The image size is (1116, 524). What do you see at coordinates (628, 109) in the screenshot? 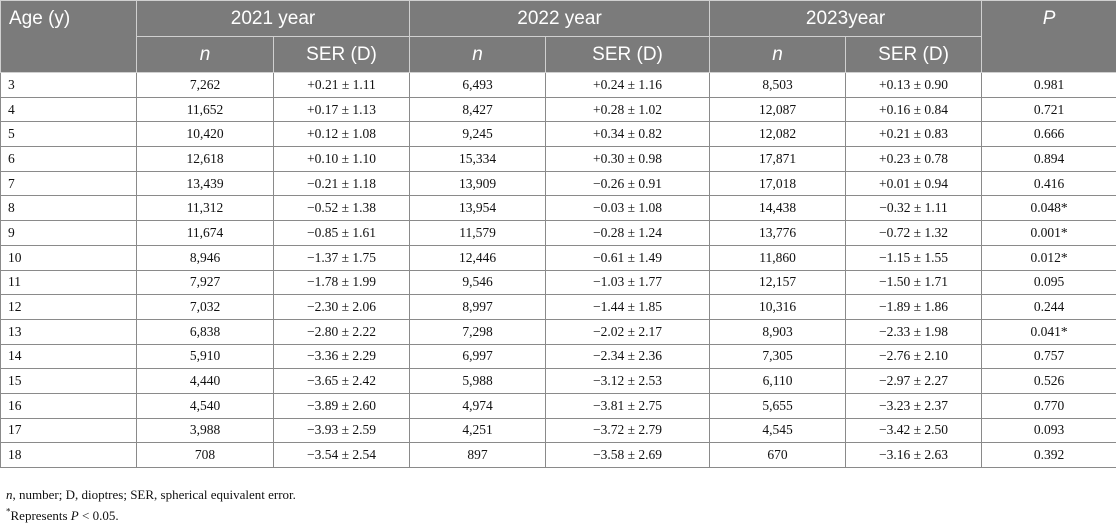
I see `ser-2022-cell: +0.28 ± 1.02` at bounding box center [628, 109].